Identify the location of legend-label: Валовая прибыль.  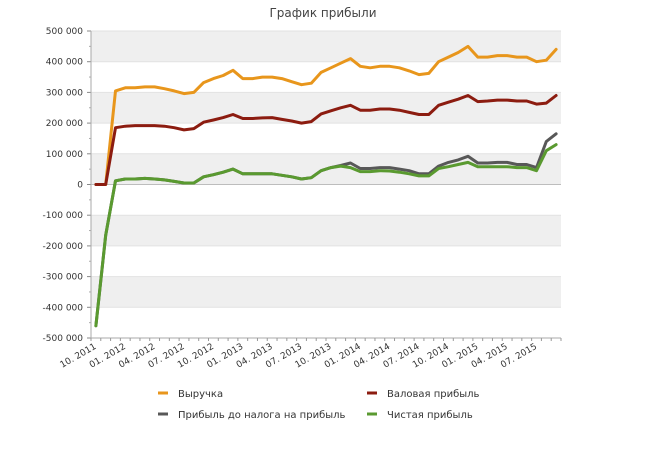
(433, 394).